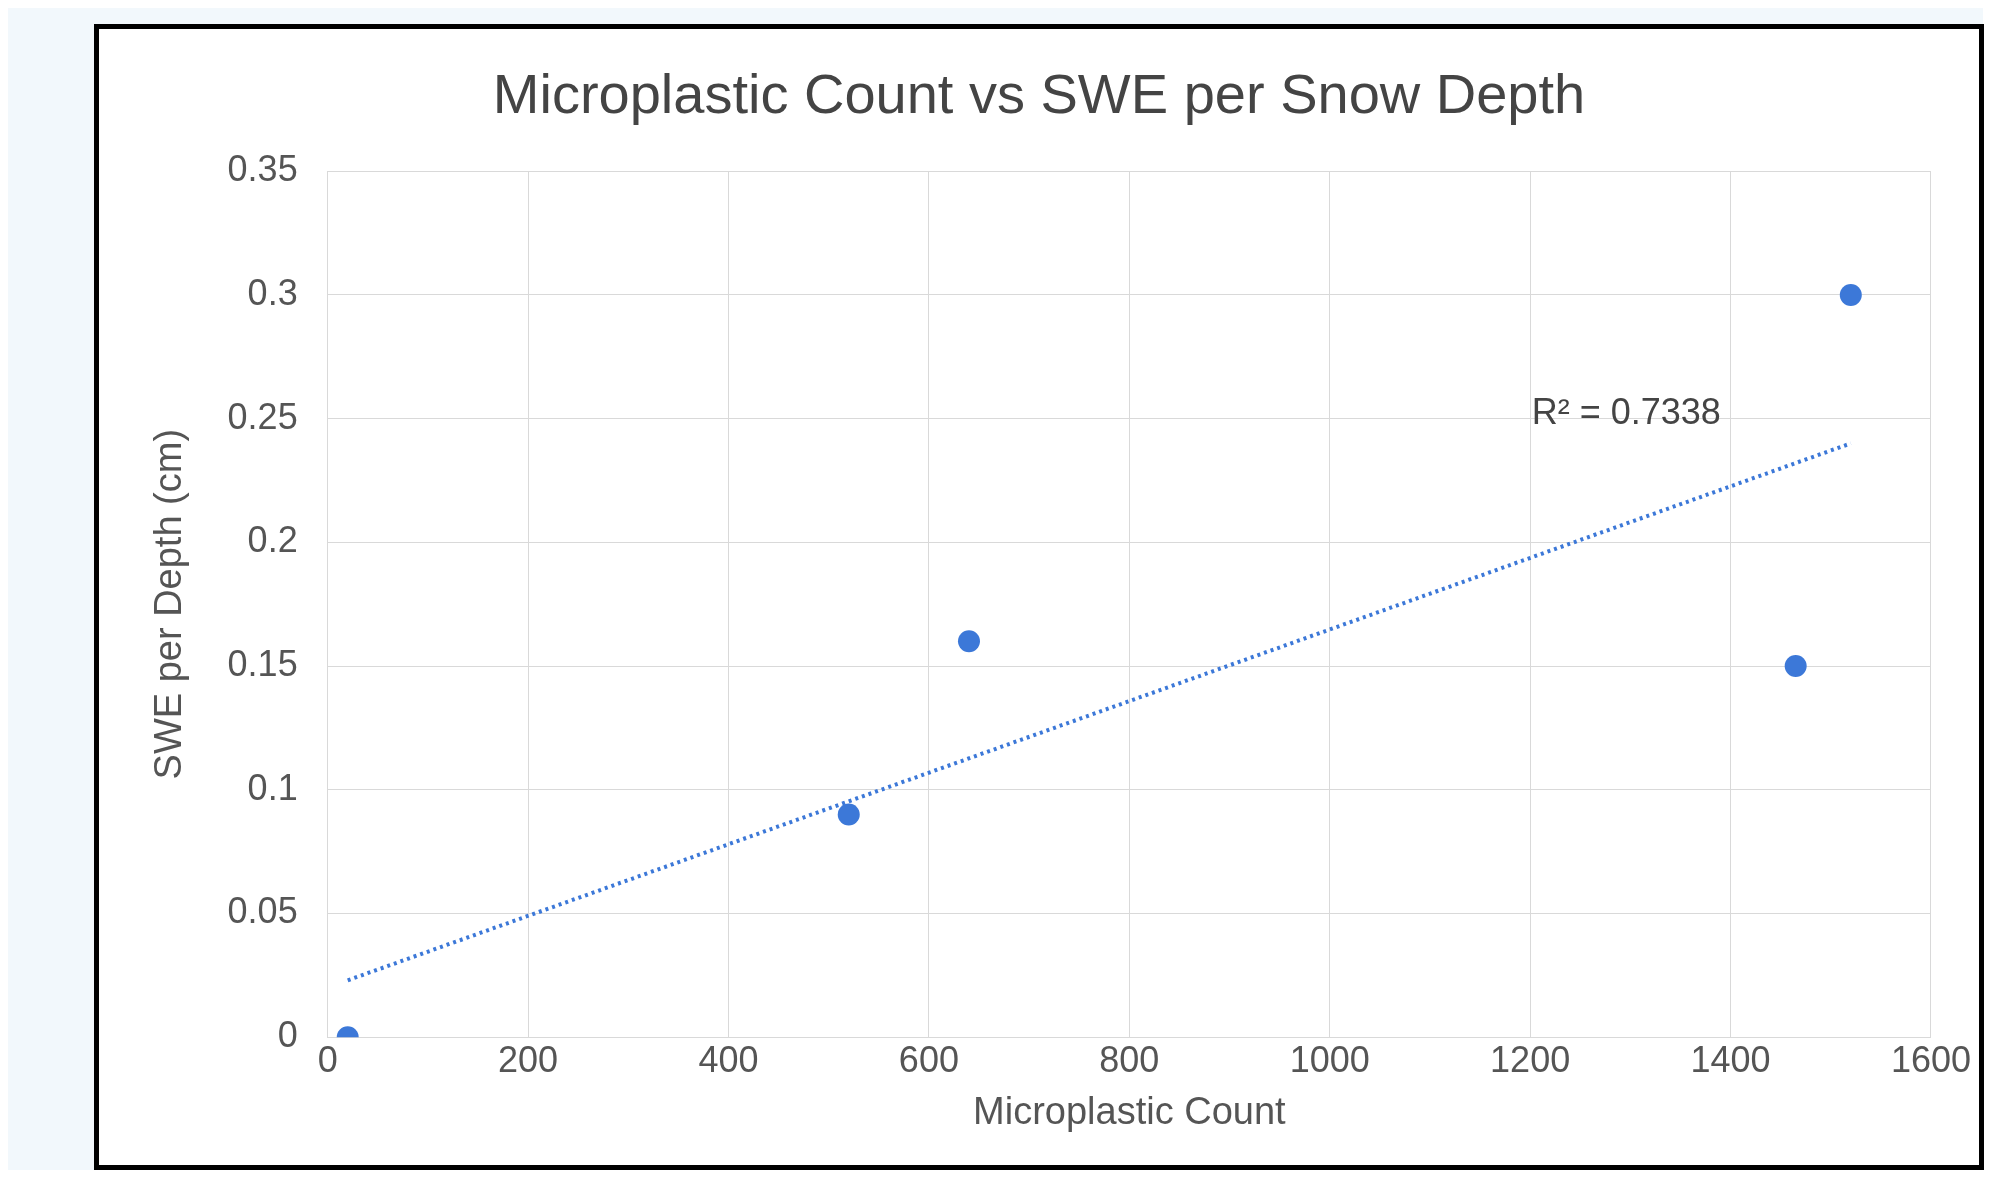  What do you see at coordinates (1039, 94) in the screenshot?
I see `chart-title: Microplastic Count vs SWE per Snow Depth` at bounding box center [1039, 94].